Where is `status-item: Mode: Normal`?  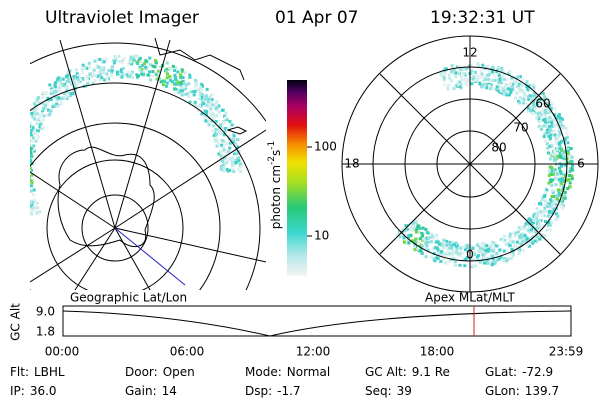 status-item: Mode: Normal is located at coordinates (287, 372).